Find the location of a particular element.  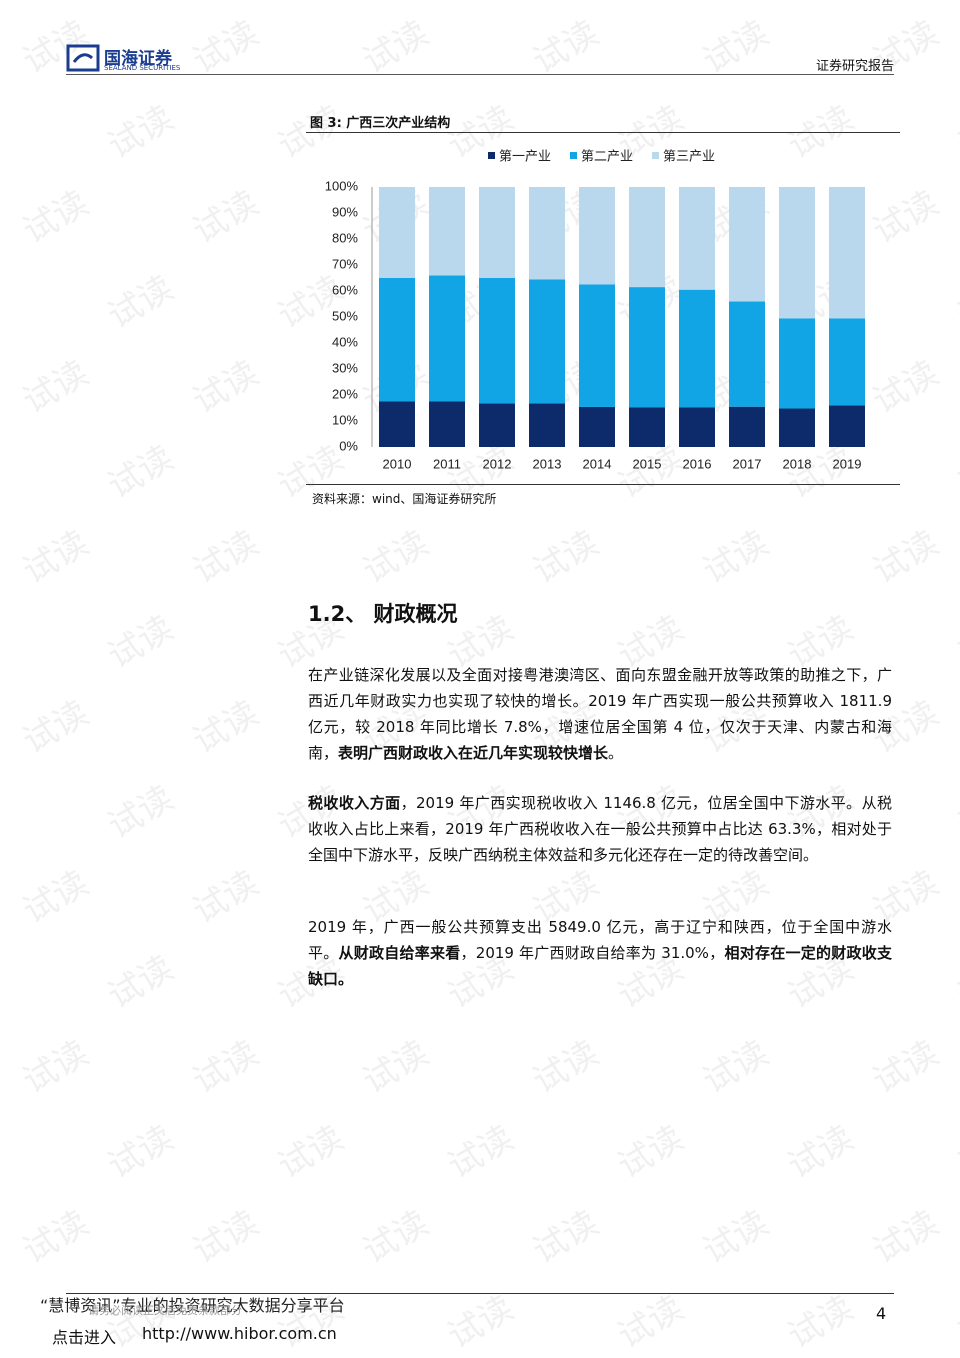

text-run: 。 is located at coordinates (616, 753).